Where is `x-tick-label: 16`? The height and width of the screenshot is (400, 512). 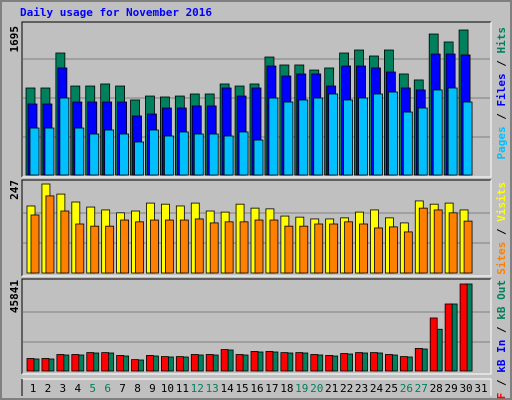
x-tick-label: 16 is located at coordinates (256, 388).